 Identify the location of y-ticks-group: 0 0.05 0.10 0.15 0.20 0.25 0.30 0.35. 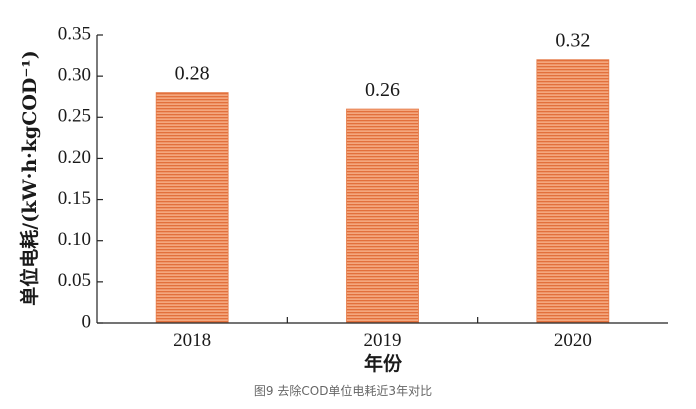
(80, 177).